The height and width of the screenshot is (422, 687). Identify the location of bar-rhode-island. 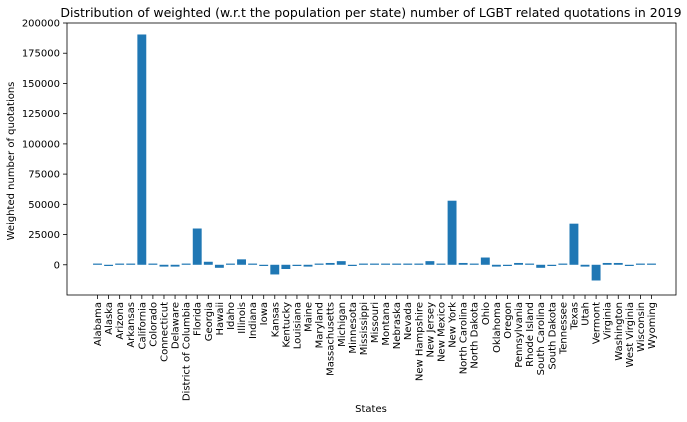
(530, 264).